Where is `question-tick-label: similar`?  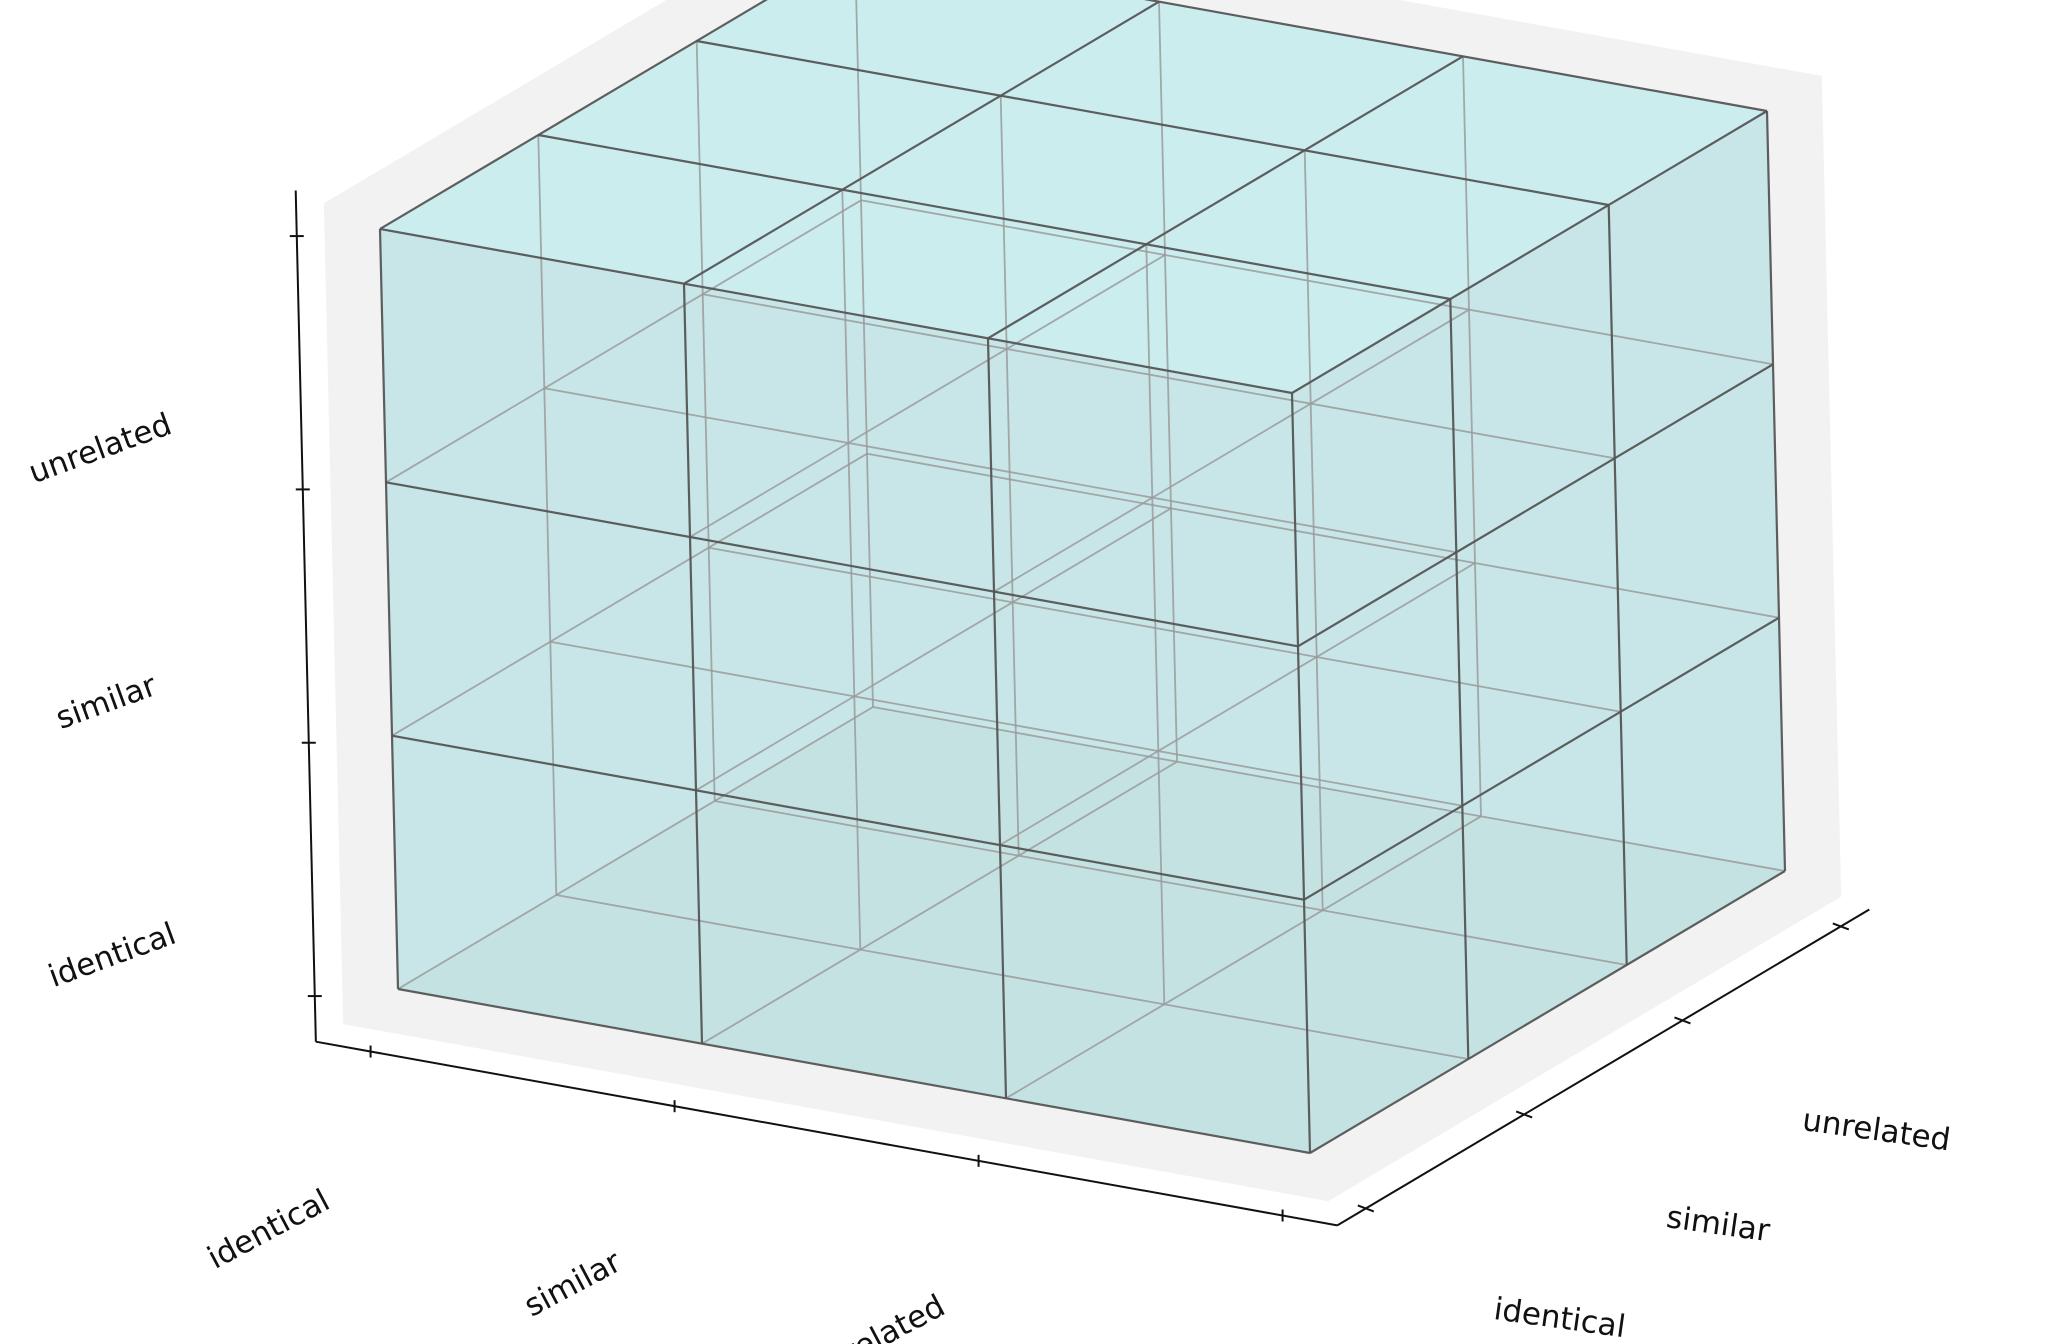 question-tick-label: similar is located at coordinates (1718, 1224).